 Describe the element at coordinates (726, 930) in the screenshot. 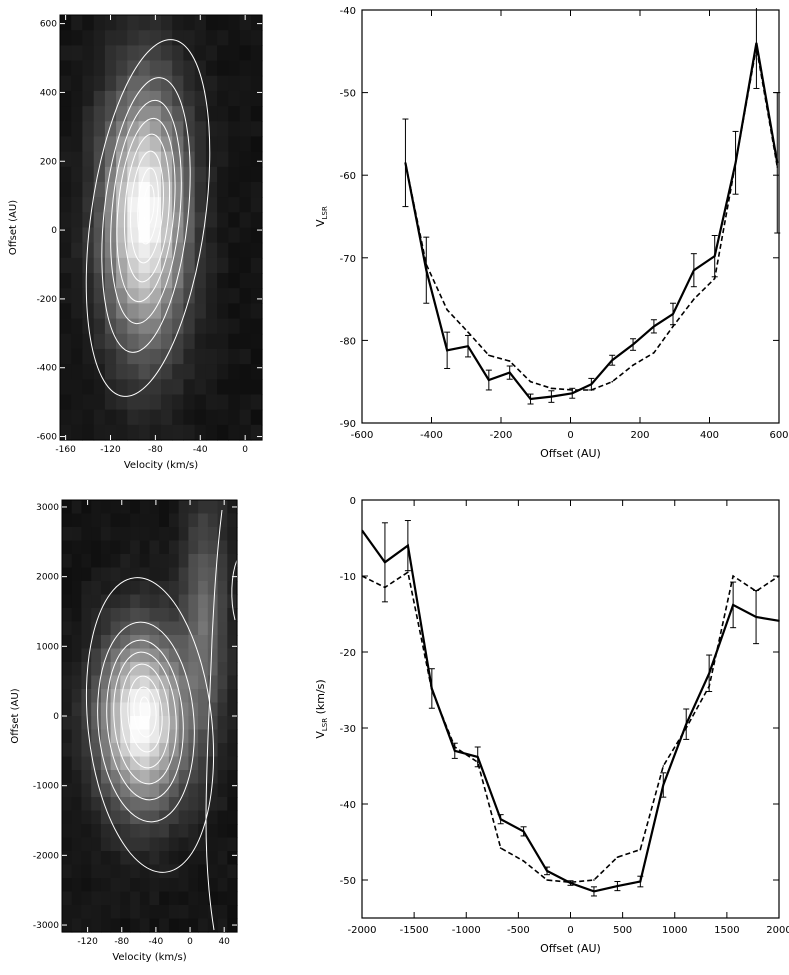

I see `x-tick-label: 1500` at that location.